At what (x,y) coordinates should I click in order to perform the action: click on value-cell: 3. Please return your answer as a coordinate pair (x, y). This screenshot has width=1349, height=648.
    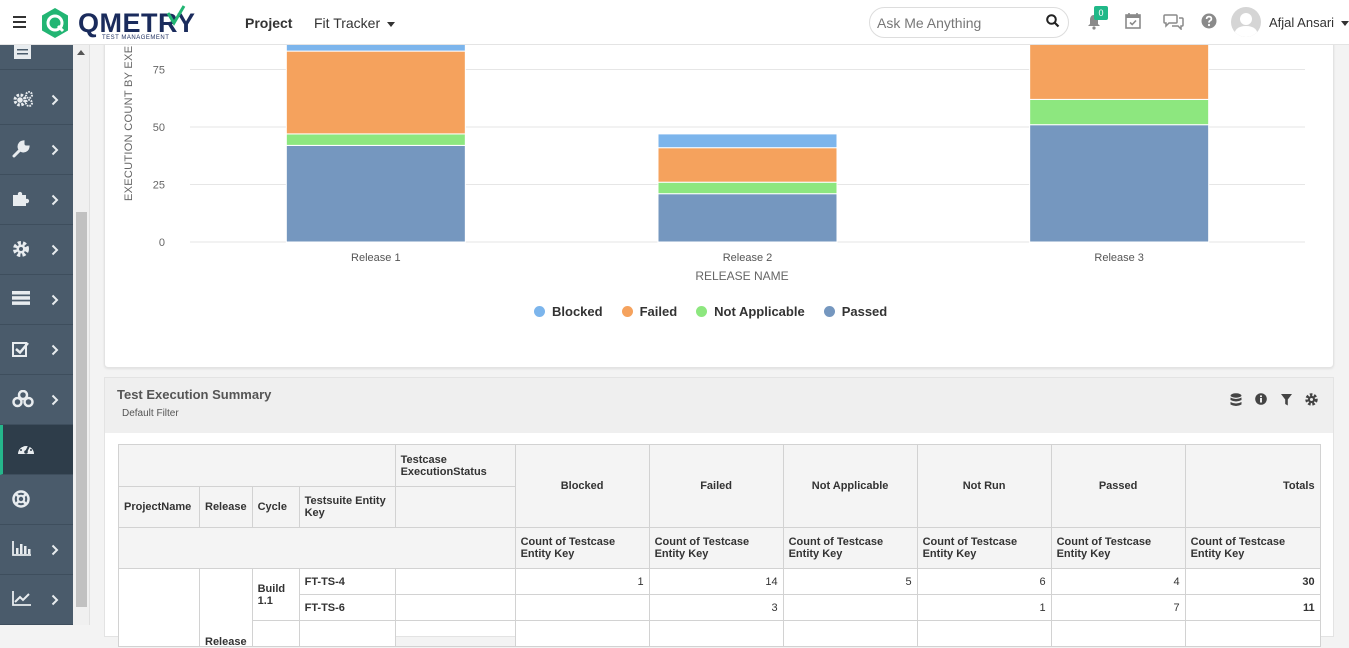
    Looking at the image, I should click on (716, 607).